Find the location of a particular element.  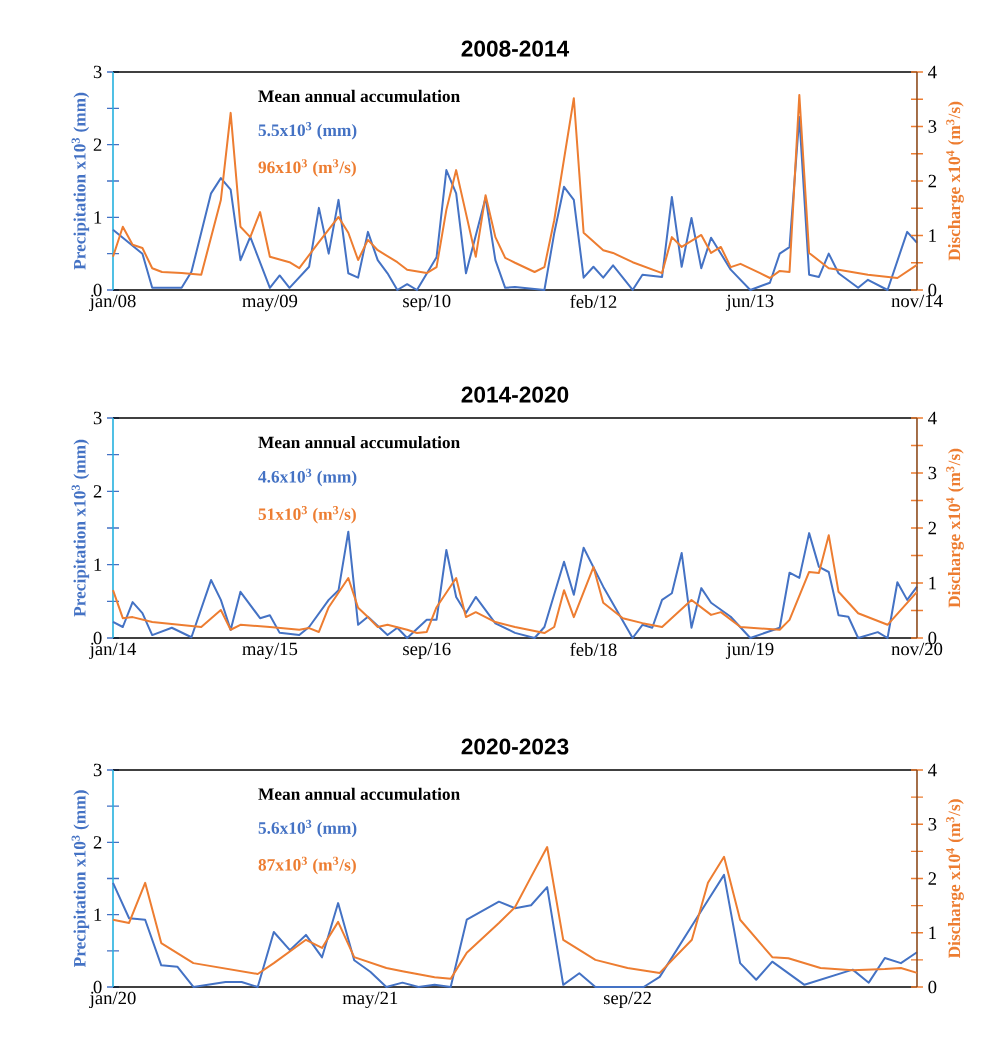

x-tick-label: sep/22 is located at coordinates (627, 1000).